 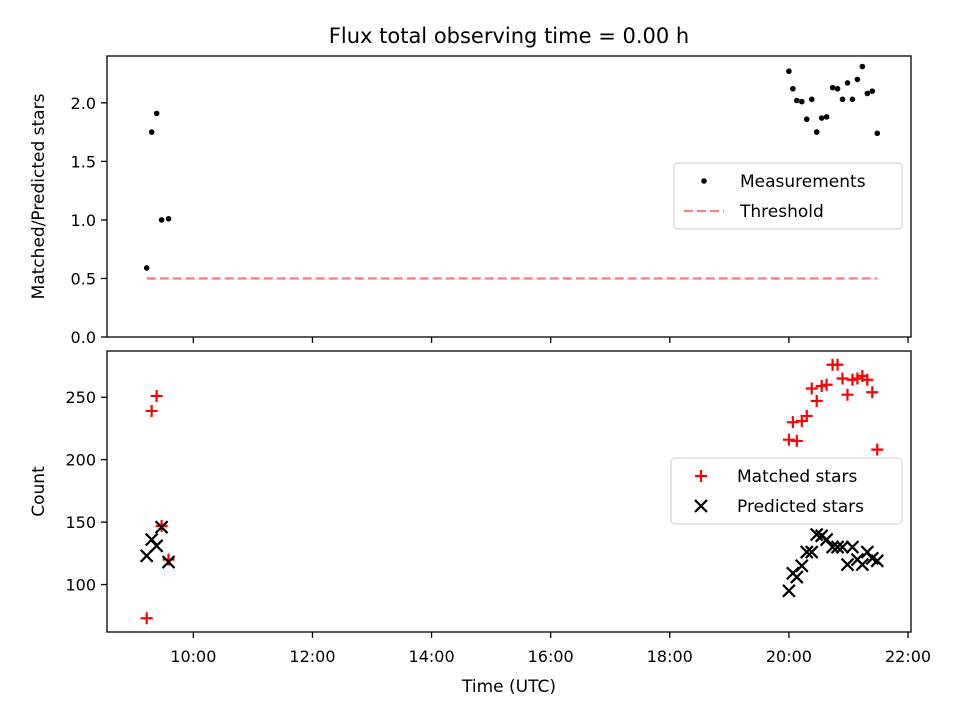 What do you see at coordinates (83, 220) in the screenshot?
I see `y-tick-label: 1.0` at bounding box center [83, 220].